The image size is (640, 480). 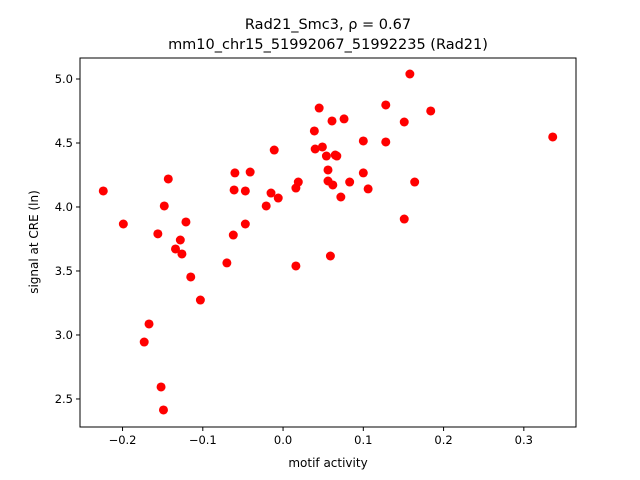 I want to click on y-tick-label: 3.0, so click(x=64, y=335).